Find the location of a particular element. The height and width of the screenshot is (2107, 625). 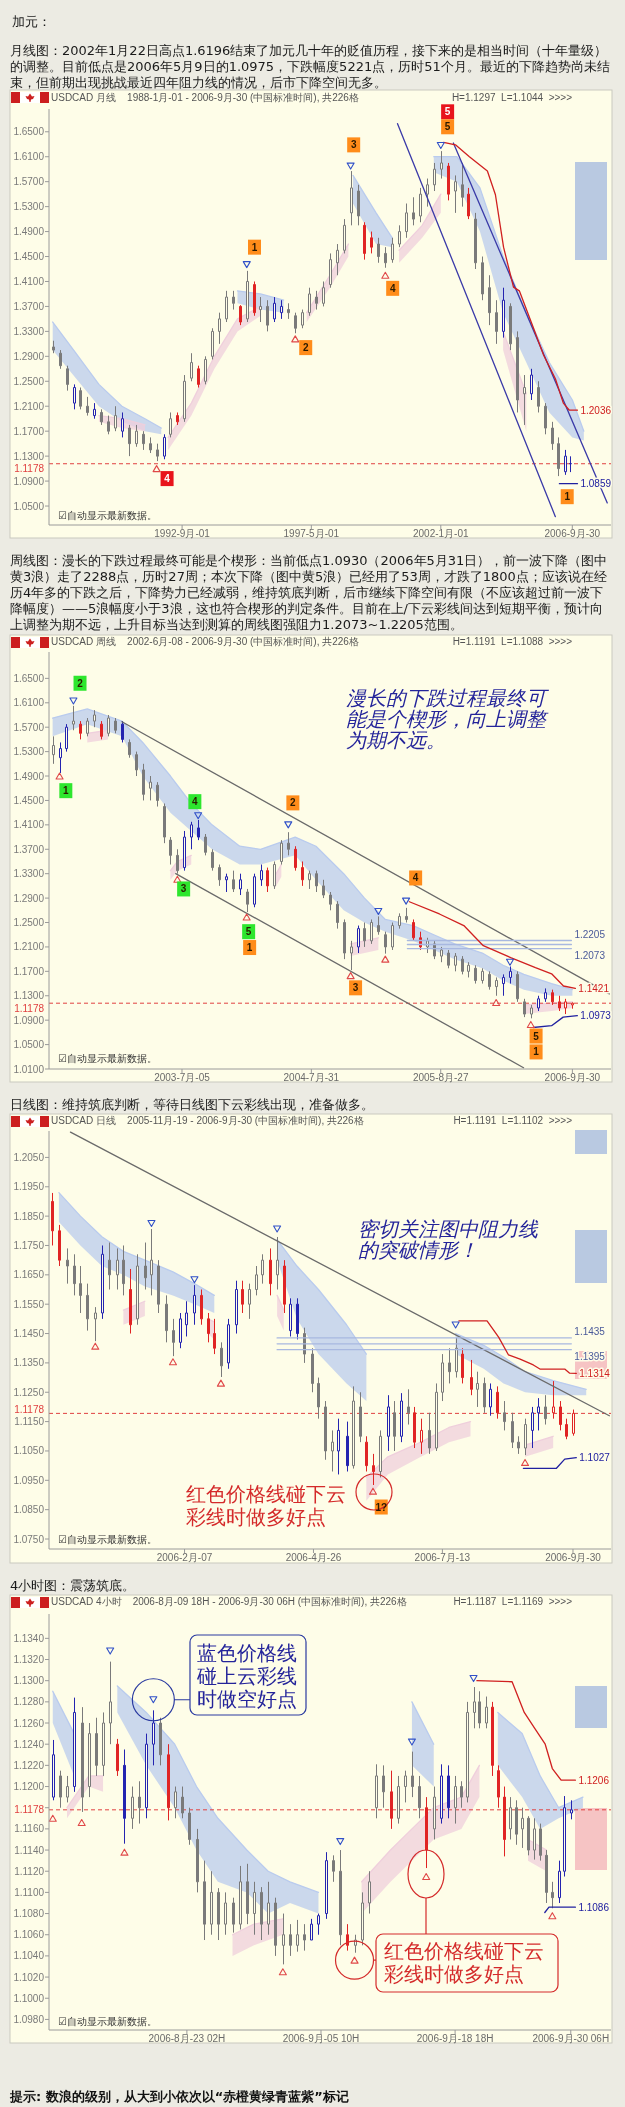

y-tick-label: 1.6500 is located at coordinates (29, 678).